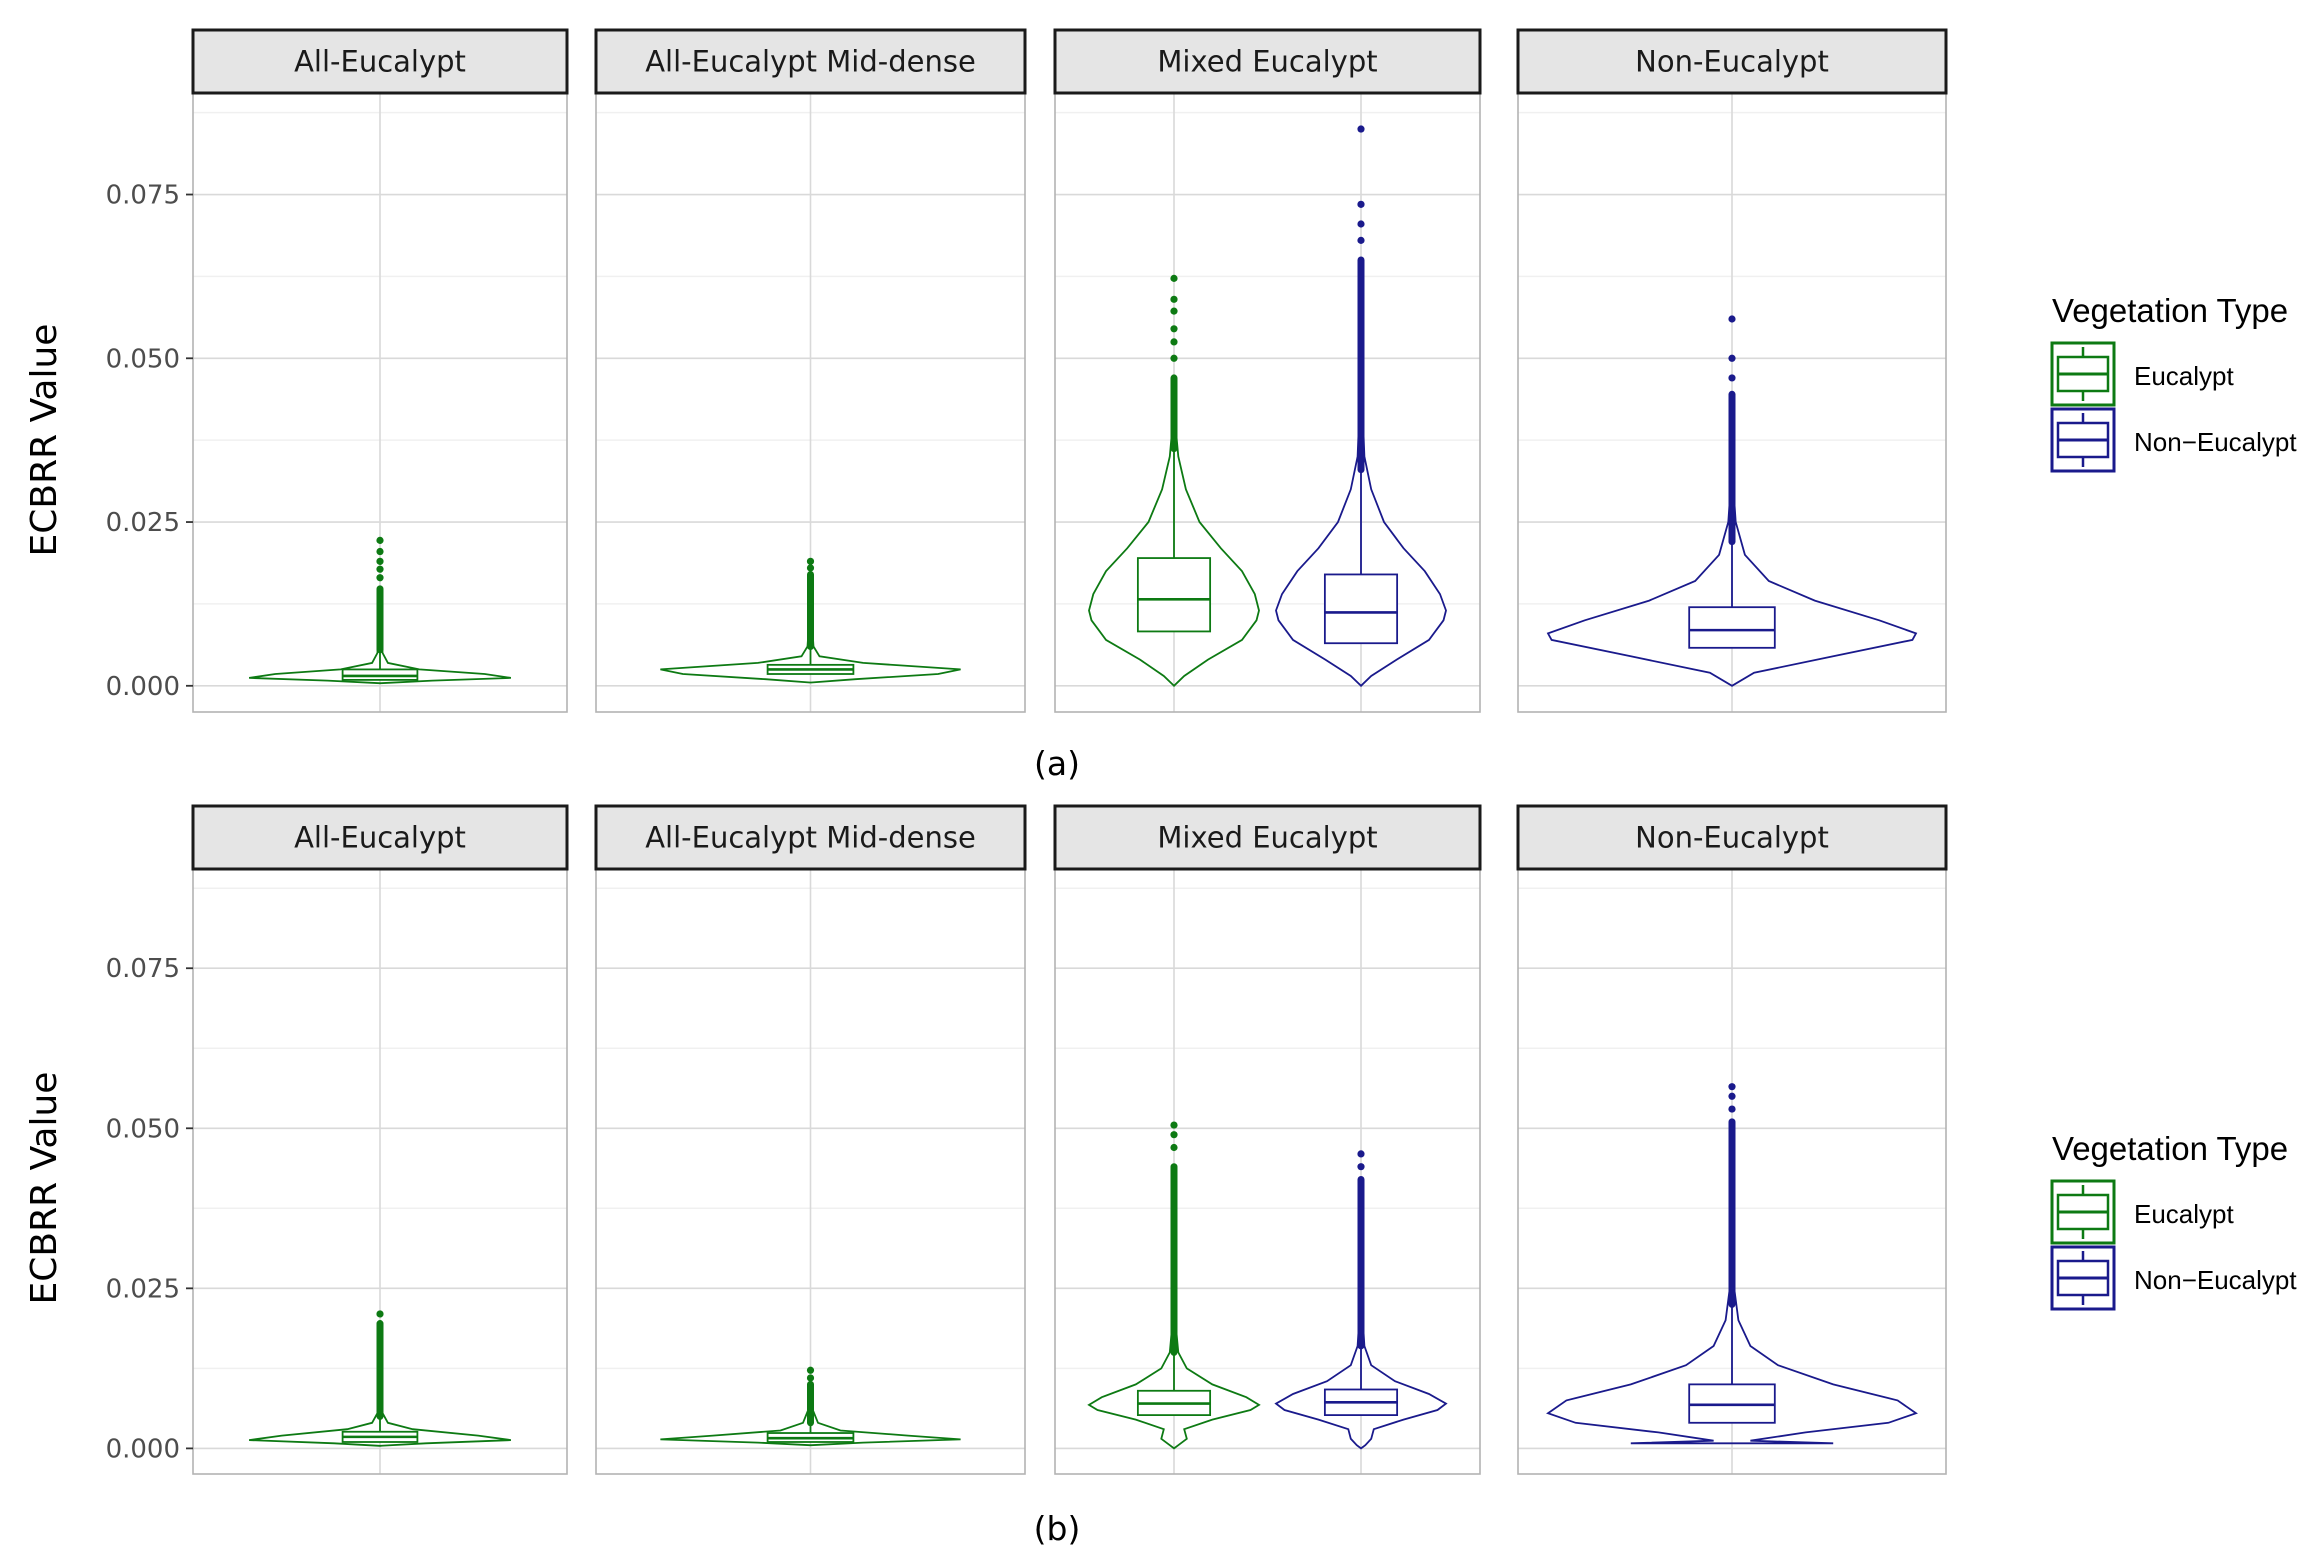  I want to click on y-axis-label-a: ECBRR Value, so click(44, 440).